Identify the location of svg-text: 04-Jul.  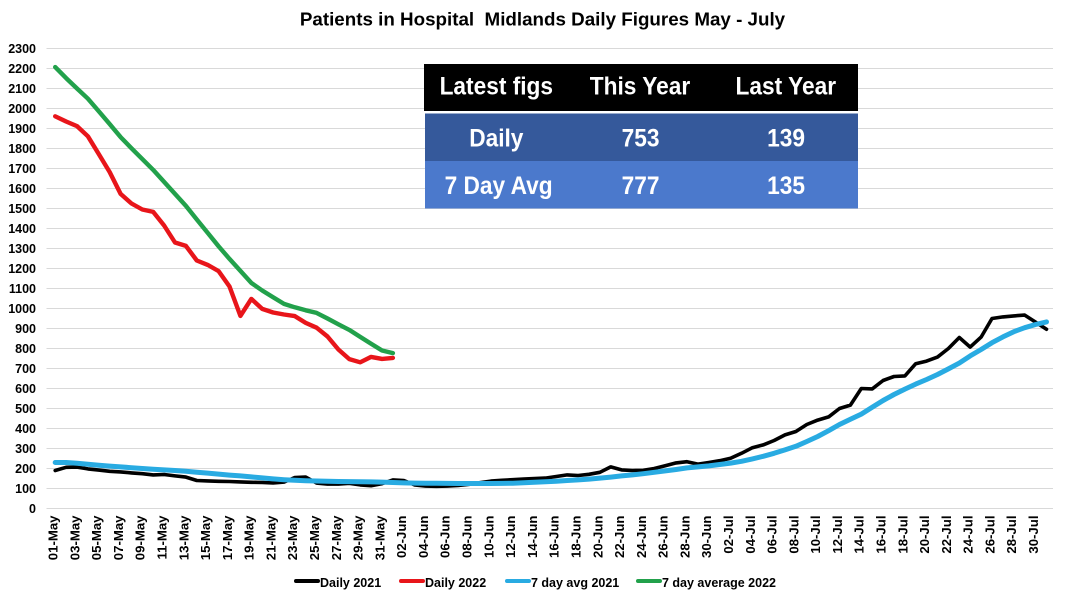
(750, 535).